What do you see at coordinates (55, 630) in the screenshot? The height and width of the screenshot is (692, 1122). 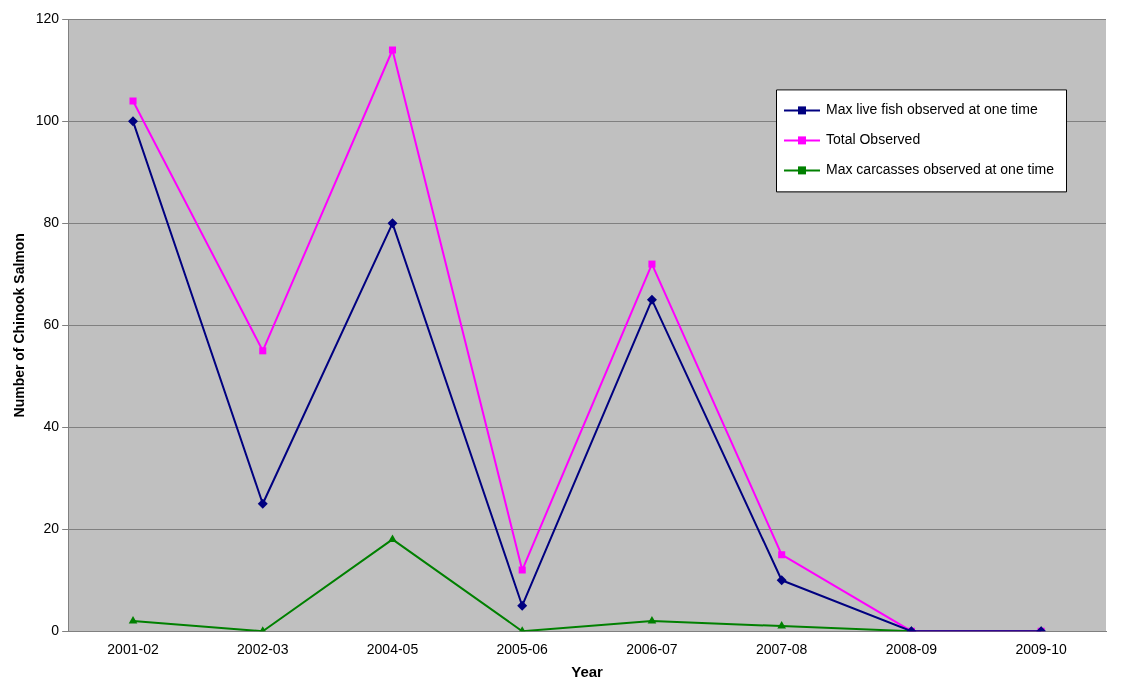 I see `y-tick-label: 0` at bounding box center [55, 630].